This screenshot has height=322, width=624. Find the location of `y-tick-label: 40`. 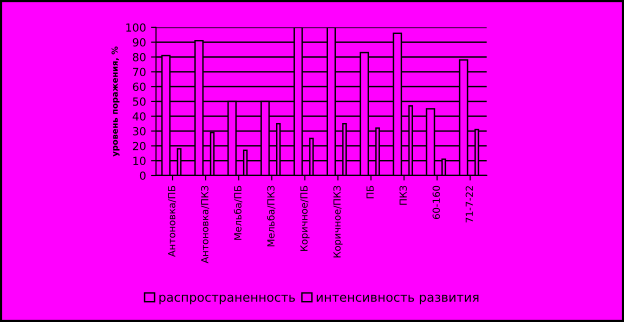

y-tick-label: 40 is located at coordinates (139, 116).